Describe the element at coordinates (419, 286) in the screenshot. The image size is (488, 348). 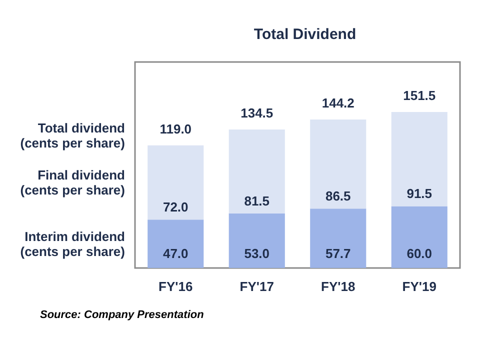
I see `x-tick-label: FY'19` at that location.